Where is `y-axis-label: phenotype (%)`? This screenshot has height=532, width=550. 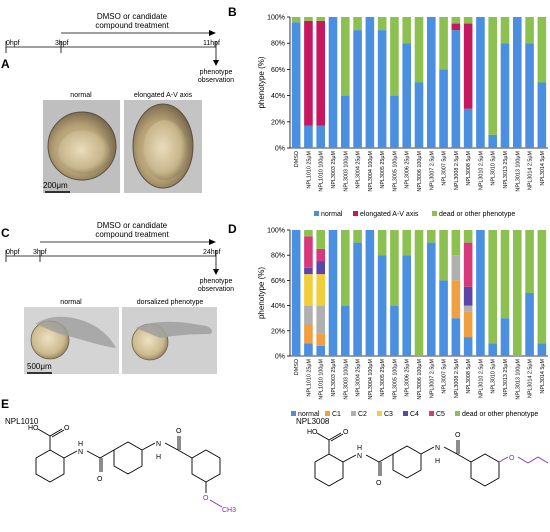
y-axis-label: phenotype (%) is located at coordinates (261, 82).